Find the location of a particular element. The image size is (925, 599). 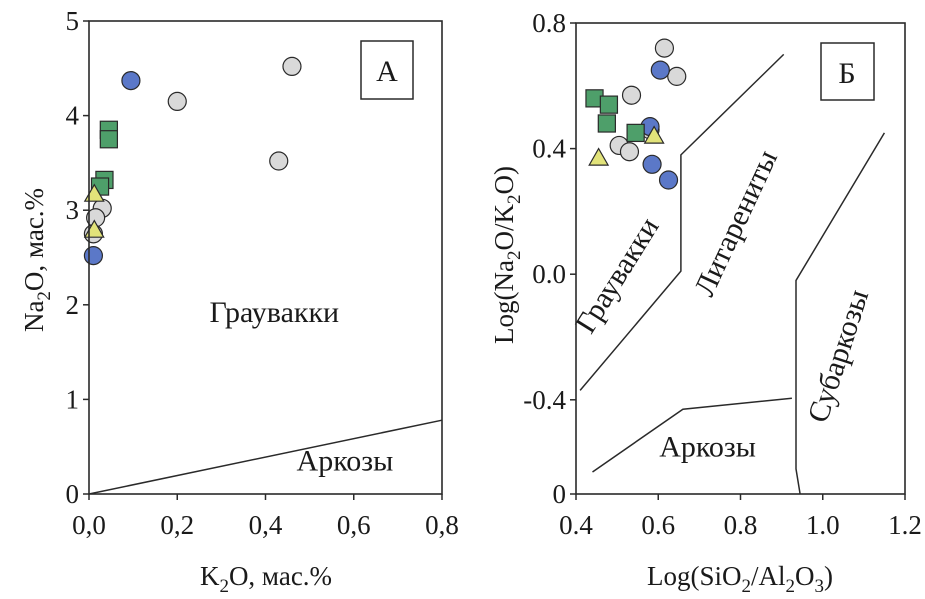

panel-b-label: Б is located at coordinates (846, 73).